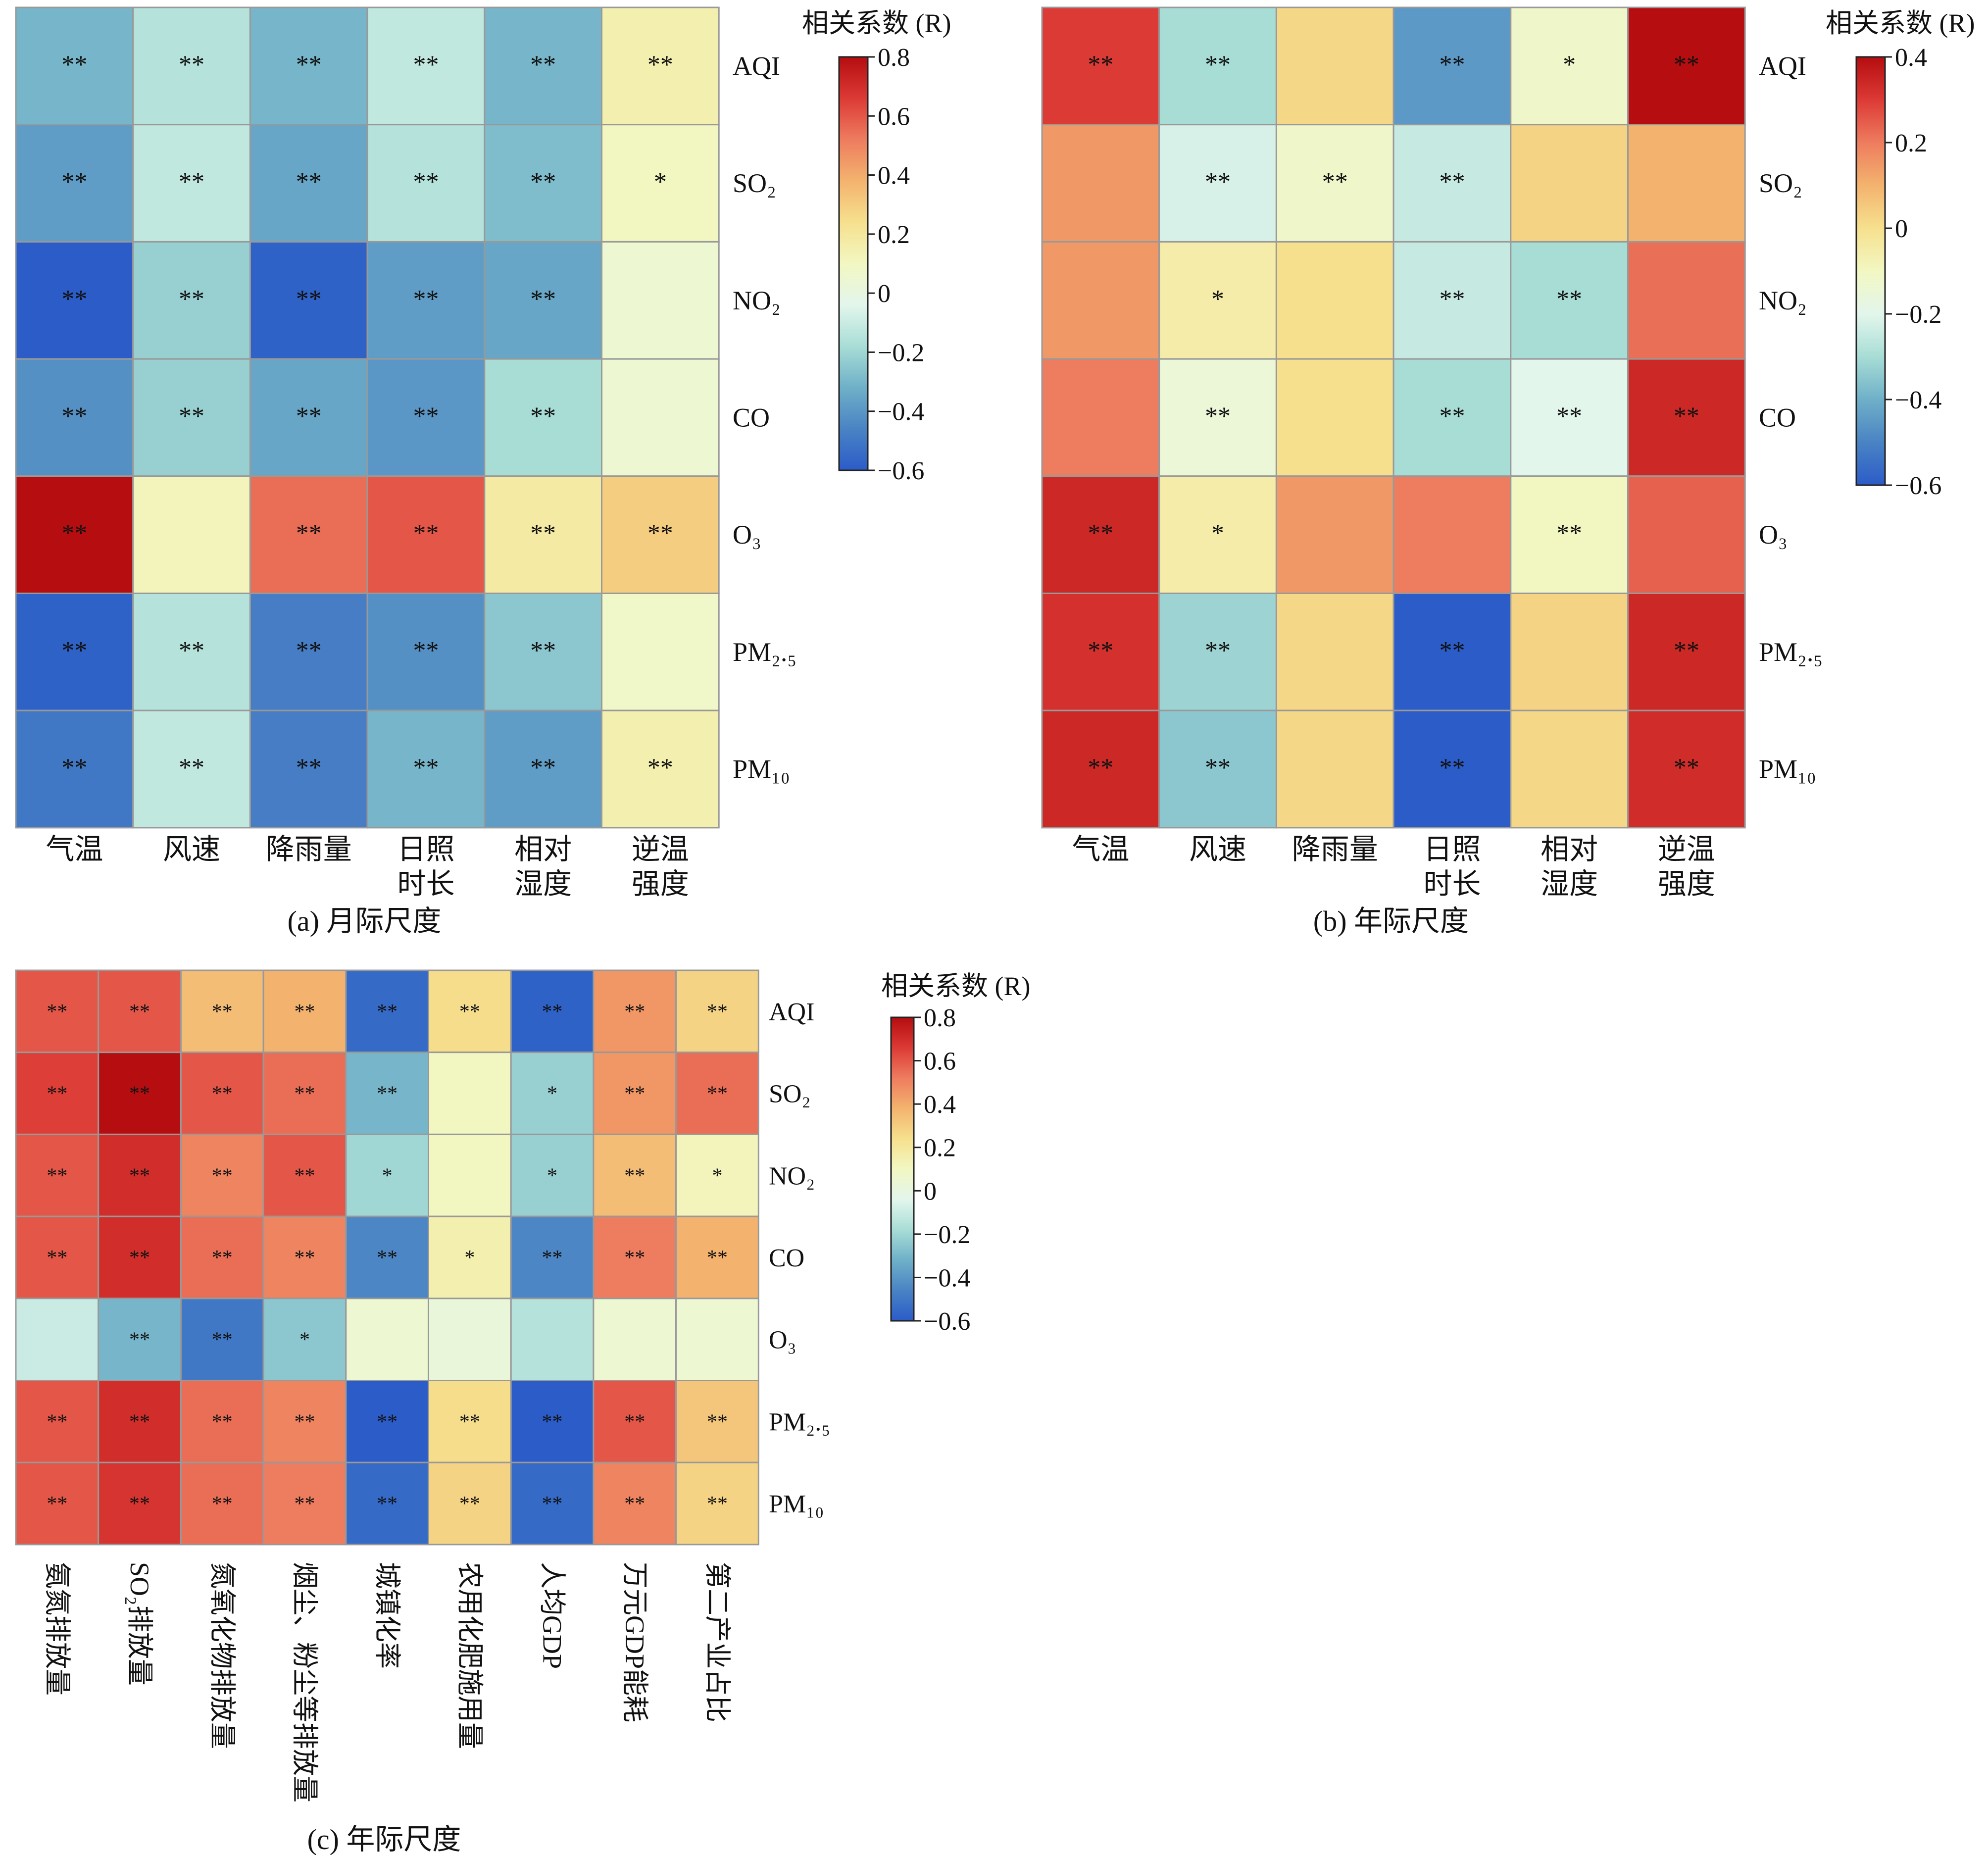  I want to click on colorbar-tick-label: −0.2, so click(901, 353).